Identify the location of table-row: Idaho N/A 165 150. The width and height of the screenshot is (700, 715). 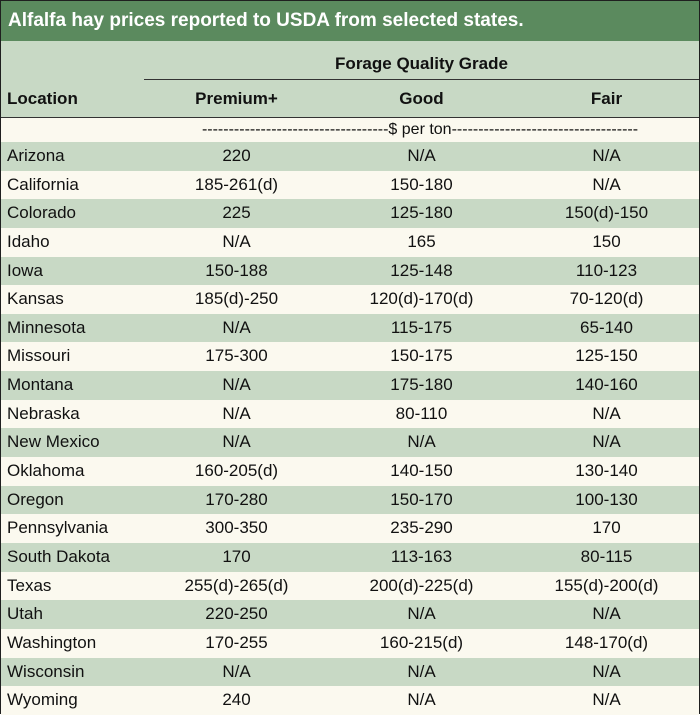
(350, 242).